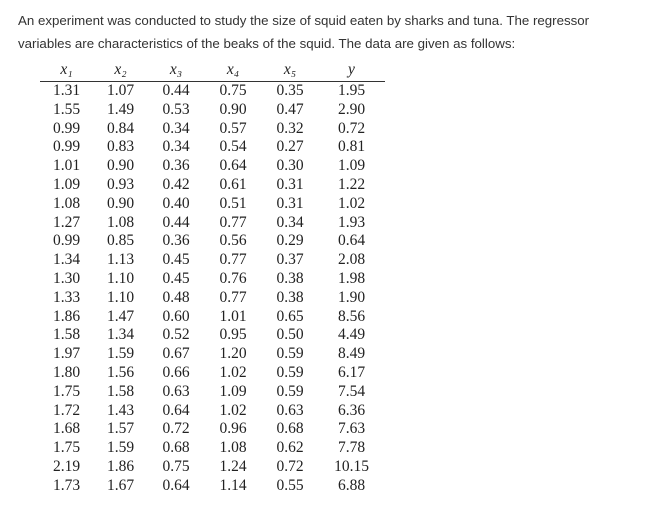 The width and height of the screenshot is (645, 515). I want to click on table-cell: 1.59, so click(120, 354).